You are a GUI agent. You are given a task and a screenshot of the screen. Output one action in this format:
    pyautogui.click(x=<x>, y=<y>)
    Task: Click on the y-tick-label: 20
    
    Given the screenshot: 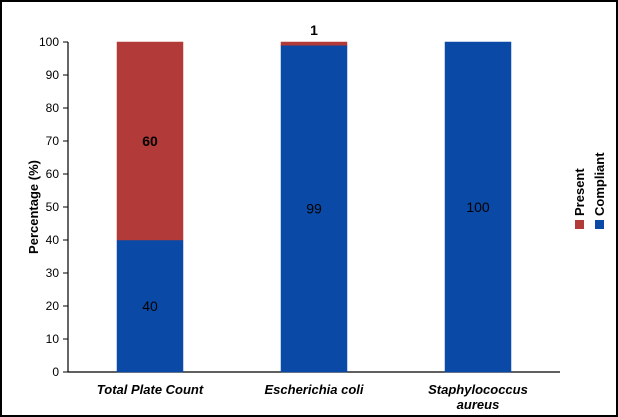 What is the action you would take?
    pyautogui.click(x=53, y=306)
    